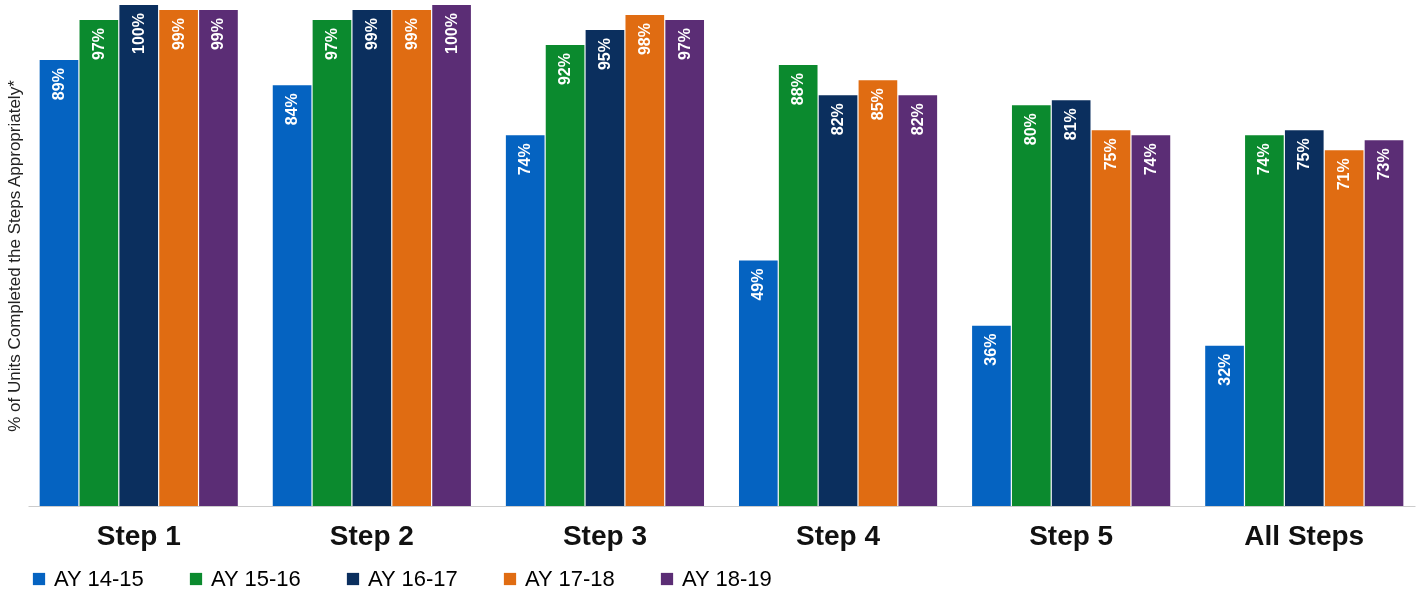 The height and width of the screenshot is (601, 1426). What do you see at coordinates (798, 89) in the screenshot?
I see `data-label: 88%` at bounding box center [798, 89].